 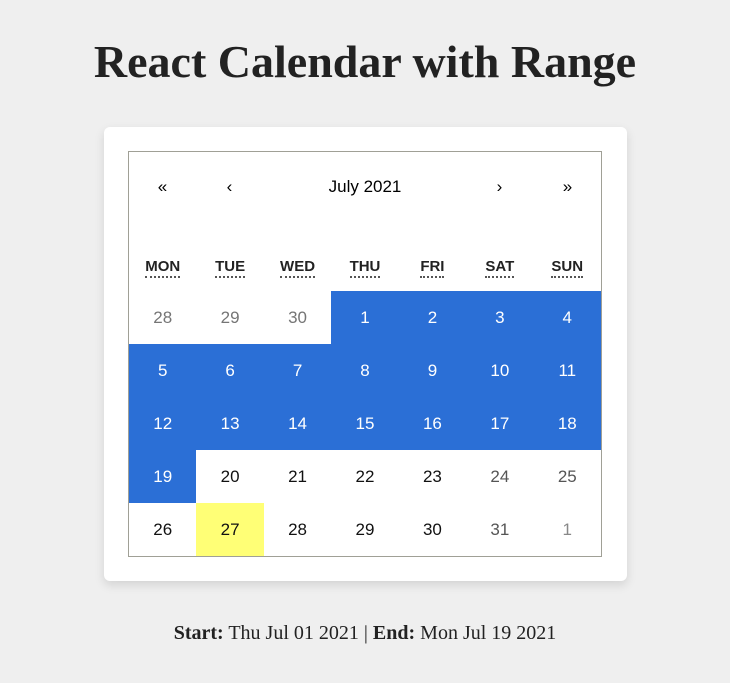 What do you see at coordinates (163, 370) in the screenshot?
I see `day-tile-in-range: 5` at bounding box center [163, 370].